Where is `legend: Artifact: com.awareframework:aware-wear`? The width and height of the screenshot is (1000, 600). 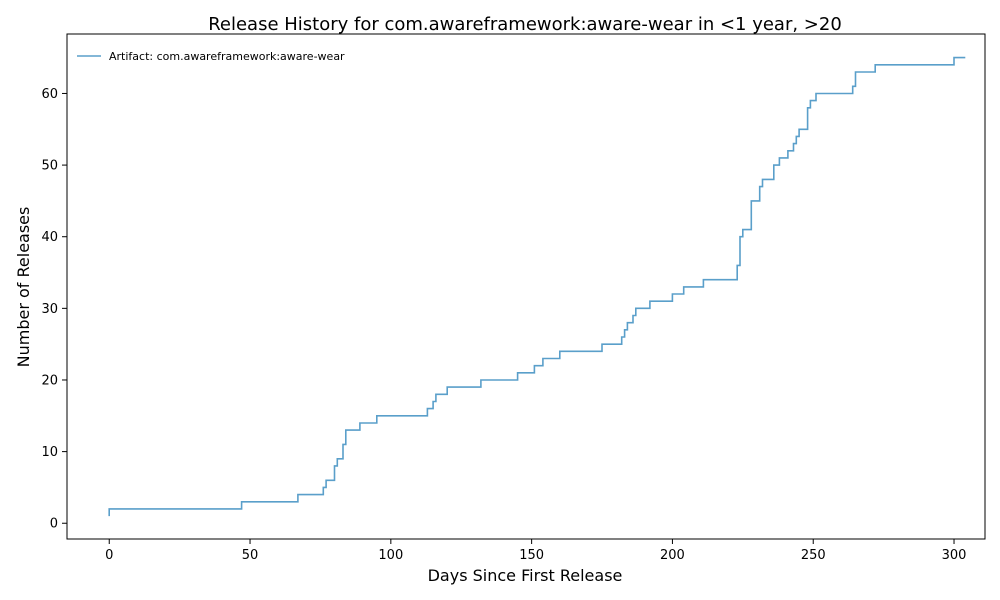 legend: Artifact: com.awareframework:aware-wear is located at coordinates (211, 56).